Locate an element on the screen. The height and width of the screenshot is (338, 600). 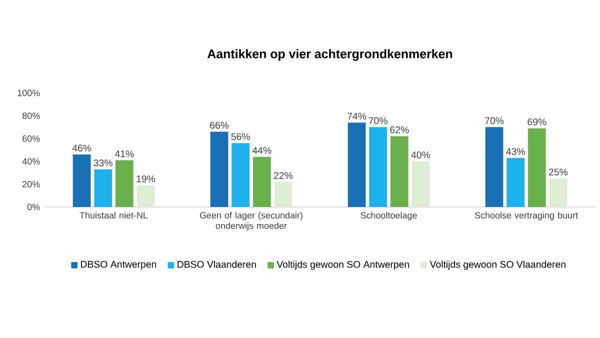
y-tick-label: 80% is located at coordinates (31, 115).